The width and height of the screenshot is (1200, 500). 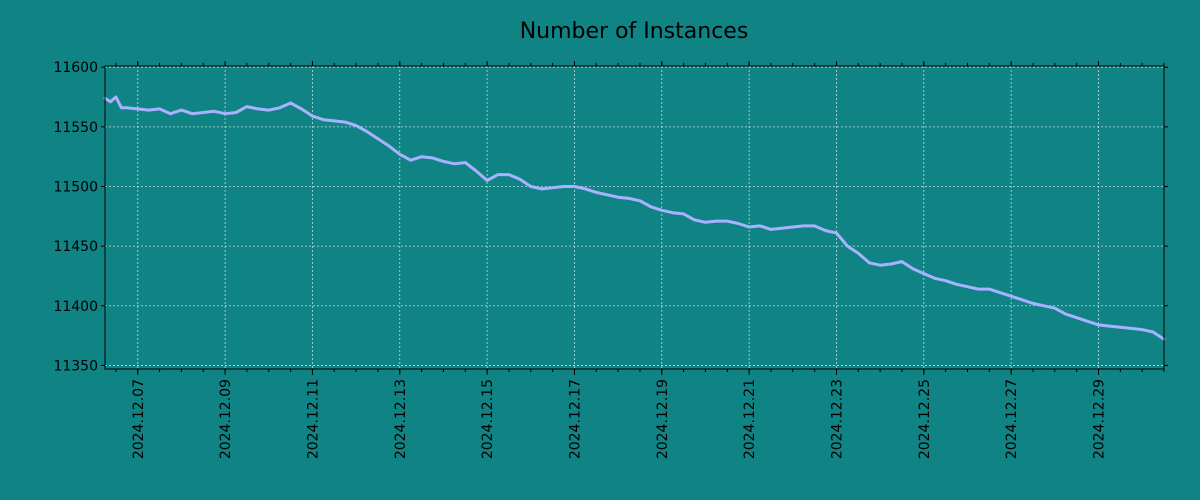 I want to click on y-tick-label: 11550, so click(x=75, y=128).